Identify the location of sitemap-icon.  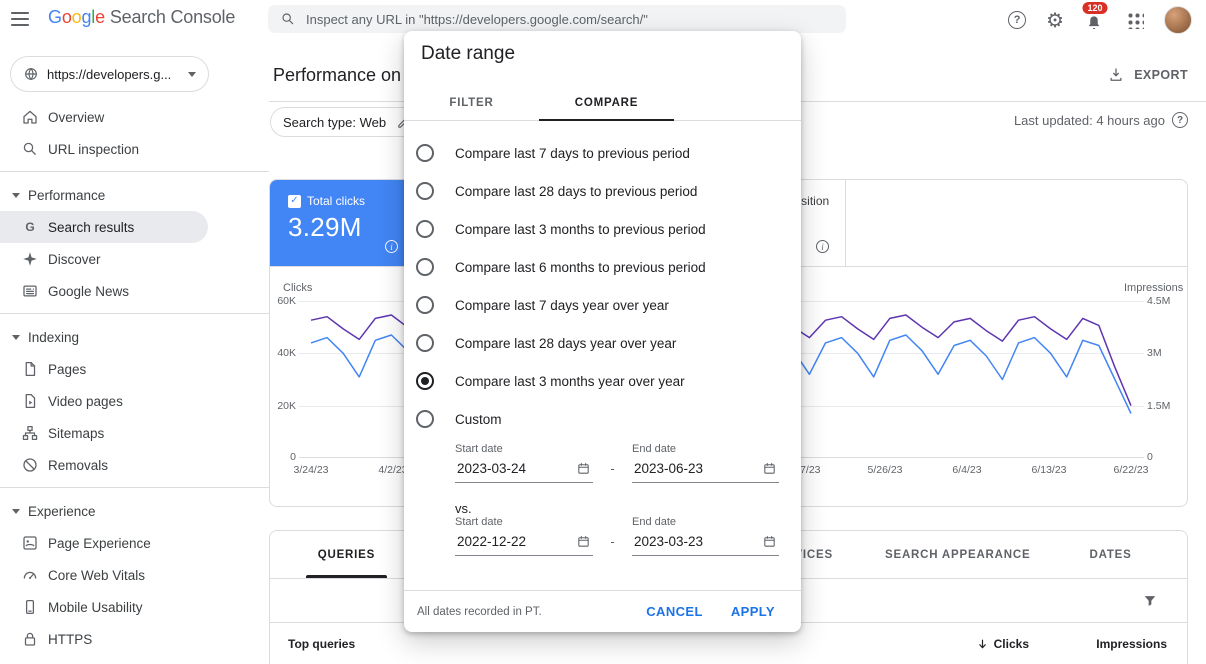
(30, 433).